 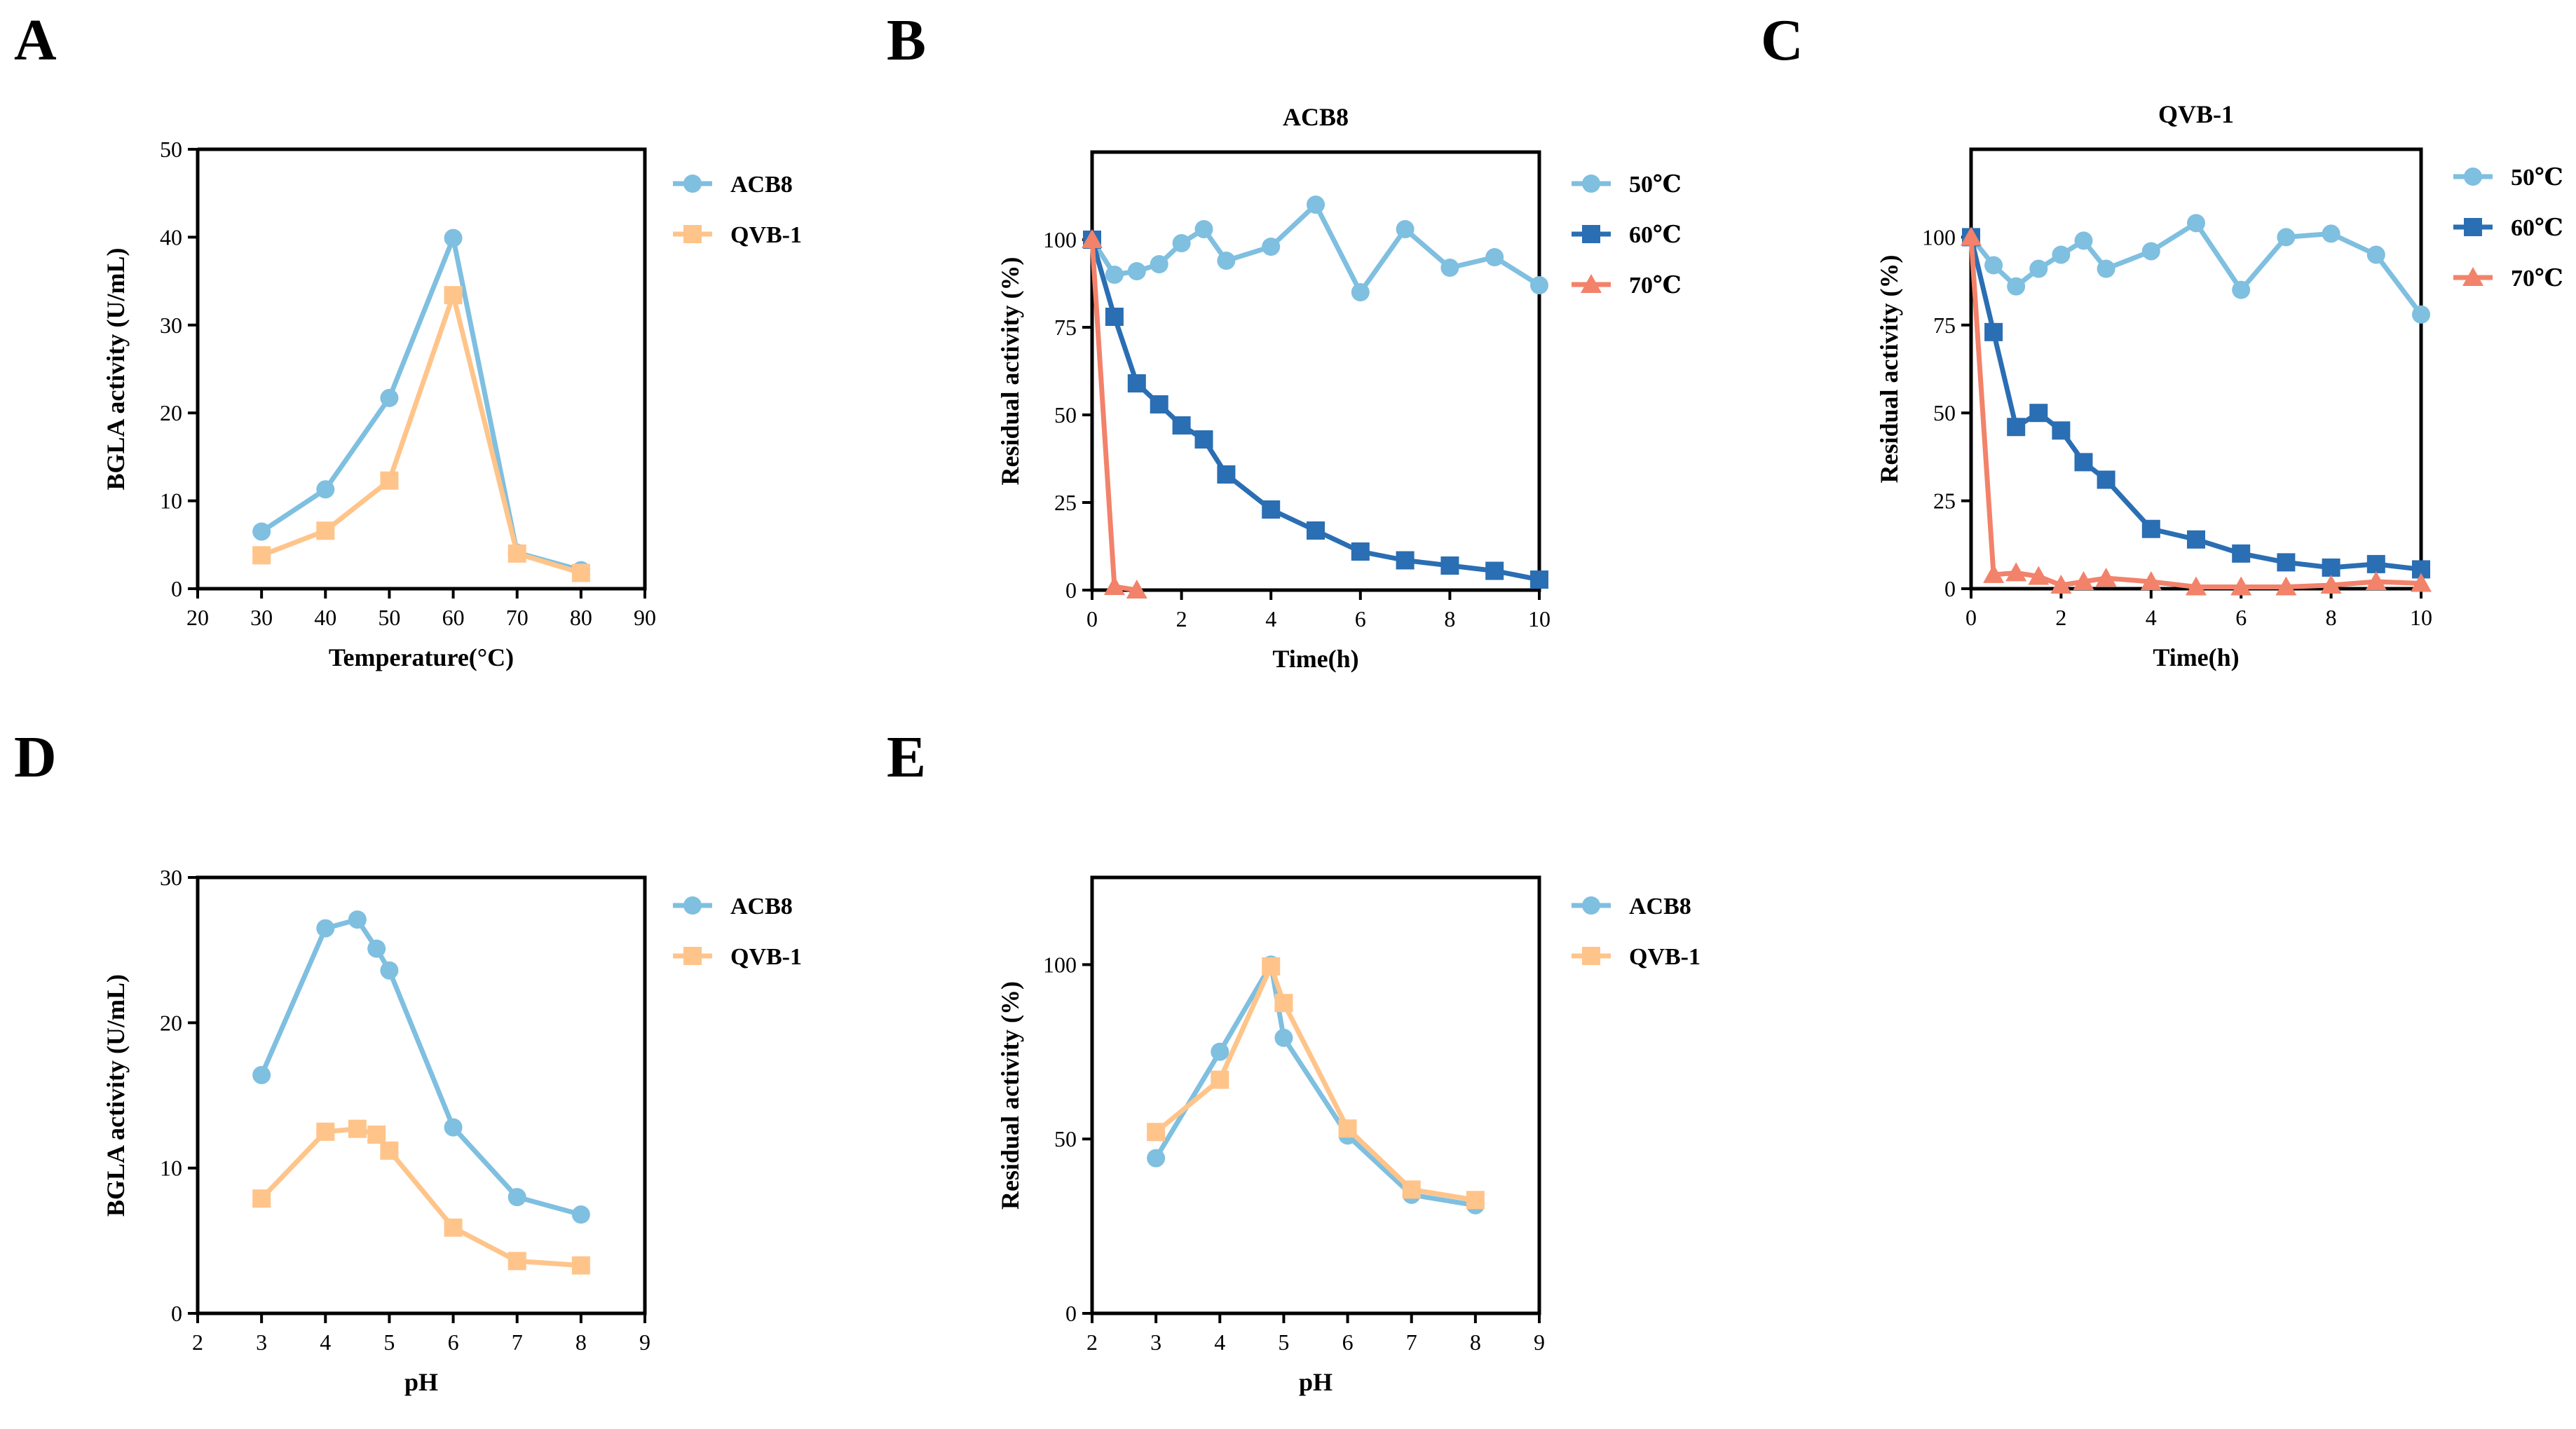 What do you see at coordinates (1071, 1313) in the screenshot?
I see `y-tick-label: 0` at bounding box center [1071, 1313].